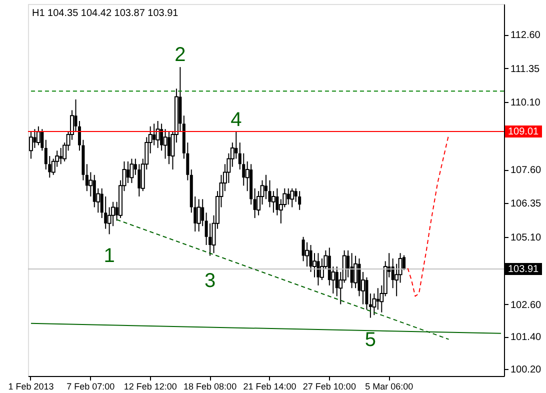 The width and height of the screenshot is (546, 393). What do you see at coordinates (525, 69) in the screenshot?
I see `y-tick-label: 111.35` at bounding box center [525, 69].